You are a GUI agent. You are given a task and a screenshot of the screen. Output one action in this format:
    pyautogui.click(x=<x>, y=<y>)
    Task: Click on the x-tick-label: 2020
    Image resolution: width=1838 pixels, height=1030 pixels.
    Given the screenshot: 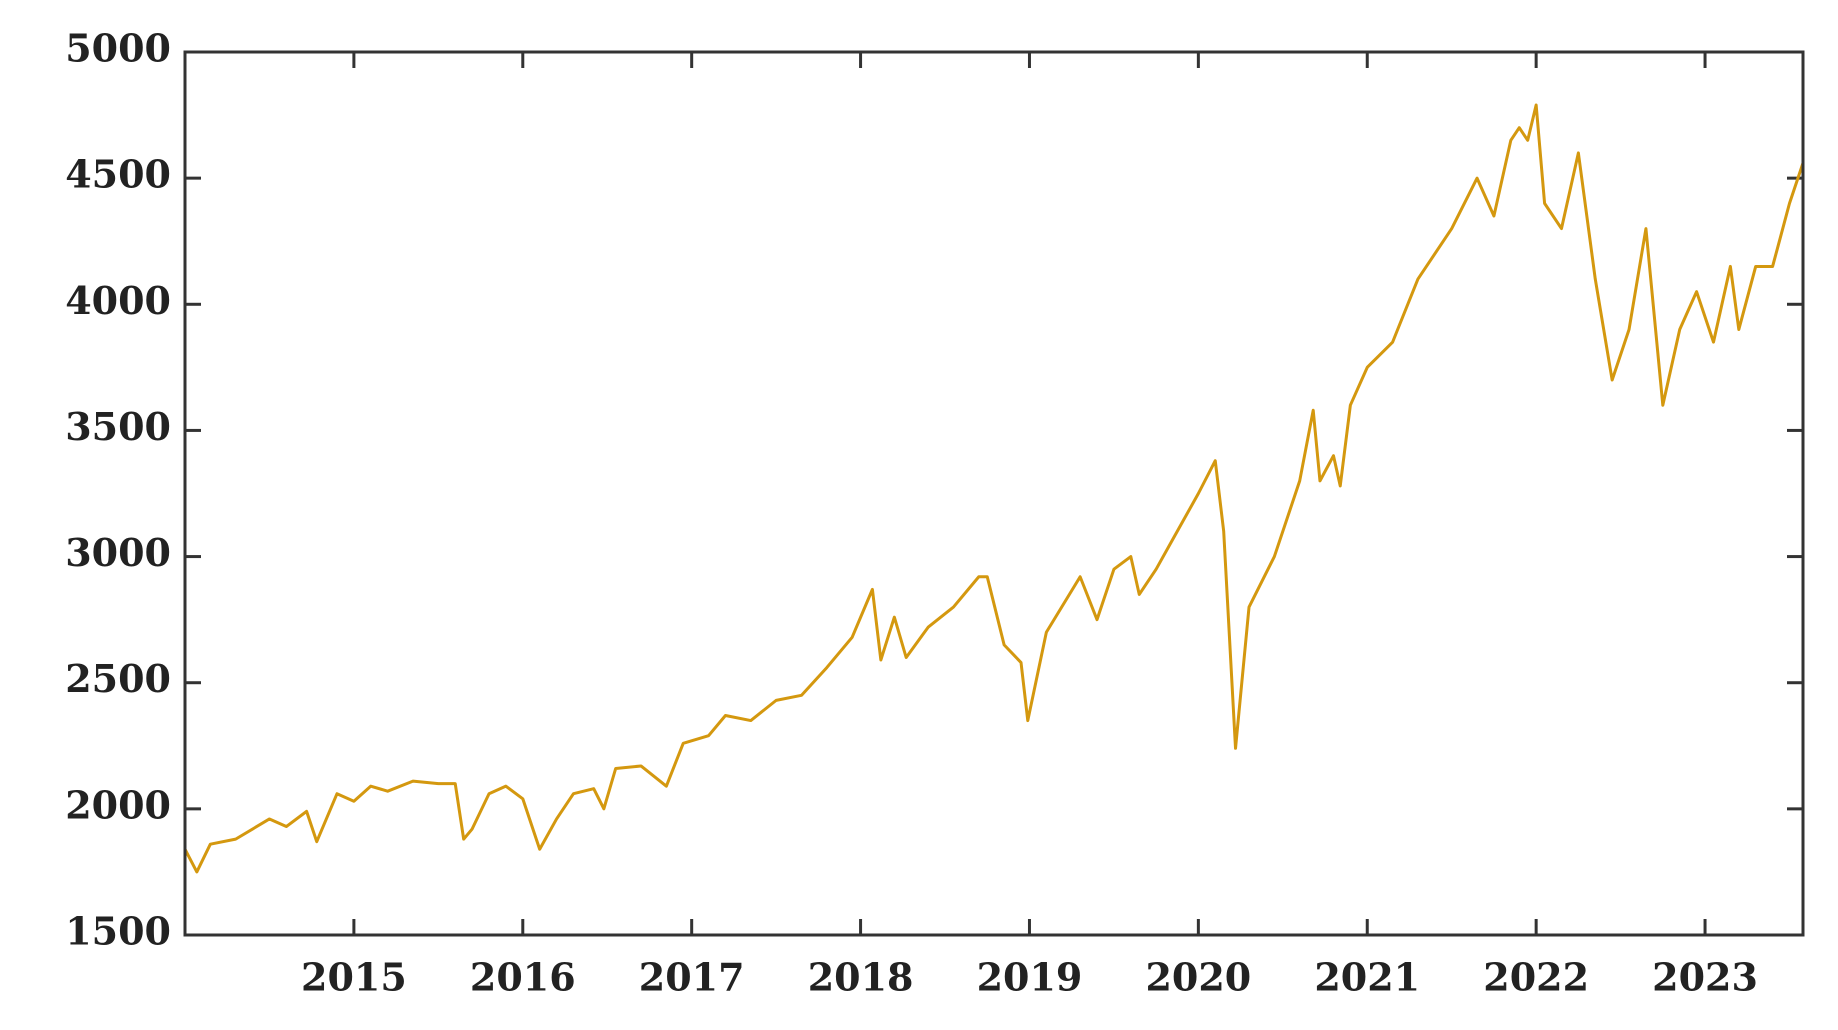 What is the action you would take?
    pyautogui.click(x=1198, y=977)
    